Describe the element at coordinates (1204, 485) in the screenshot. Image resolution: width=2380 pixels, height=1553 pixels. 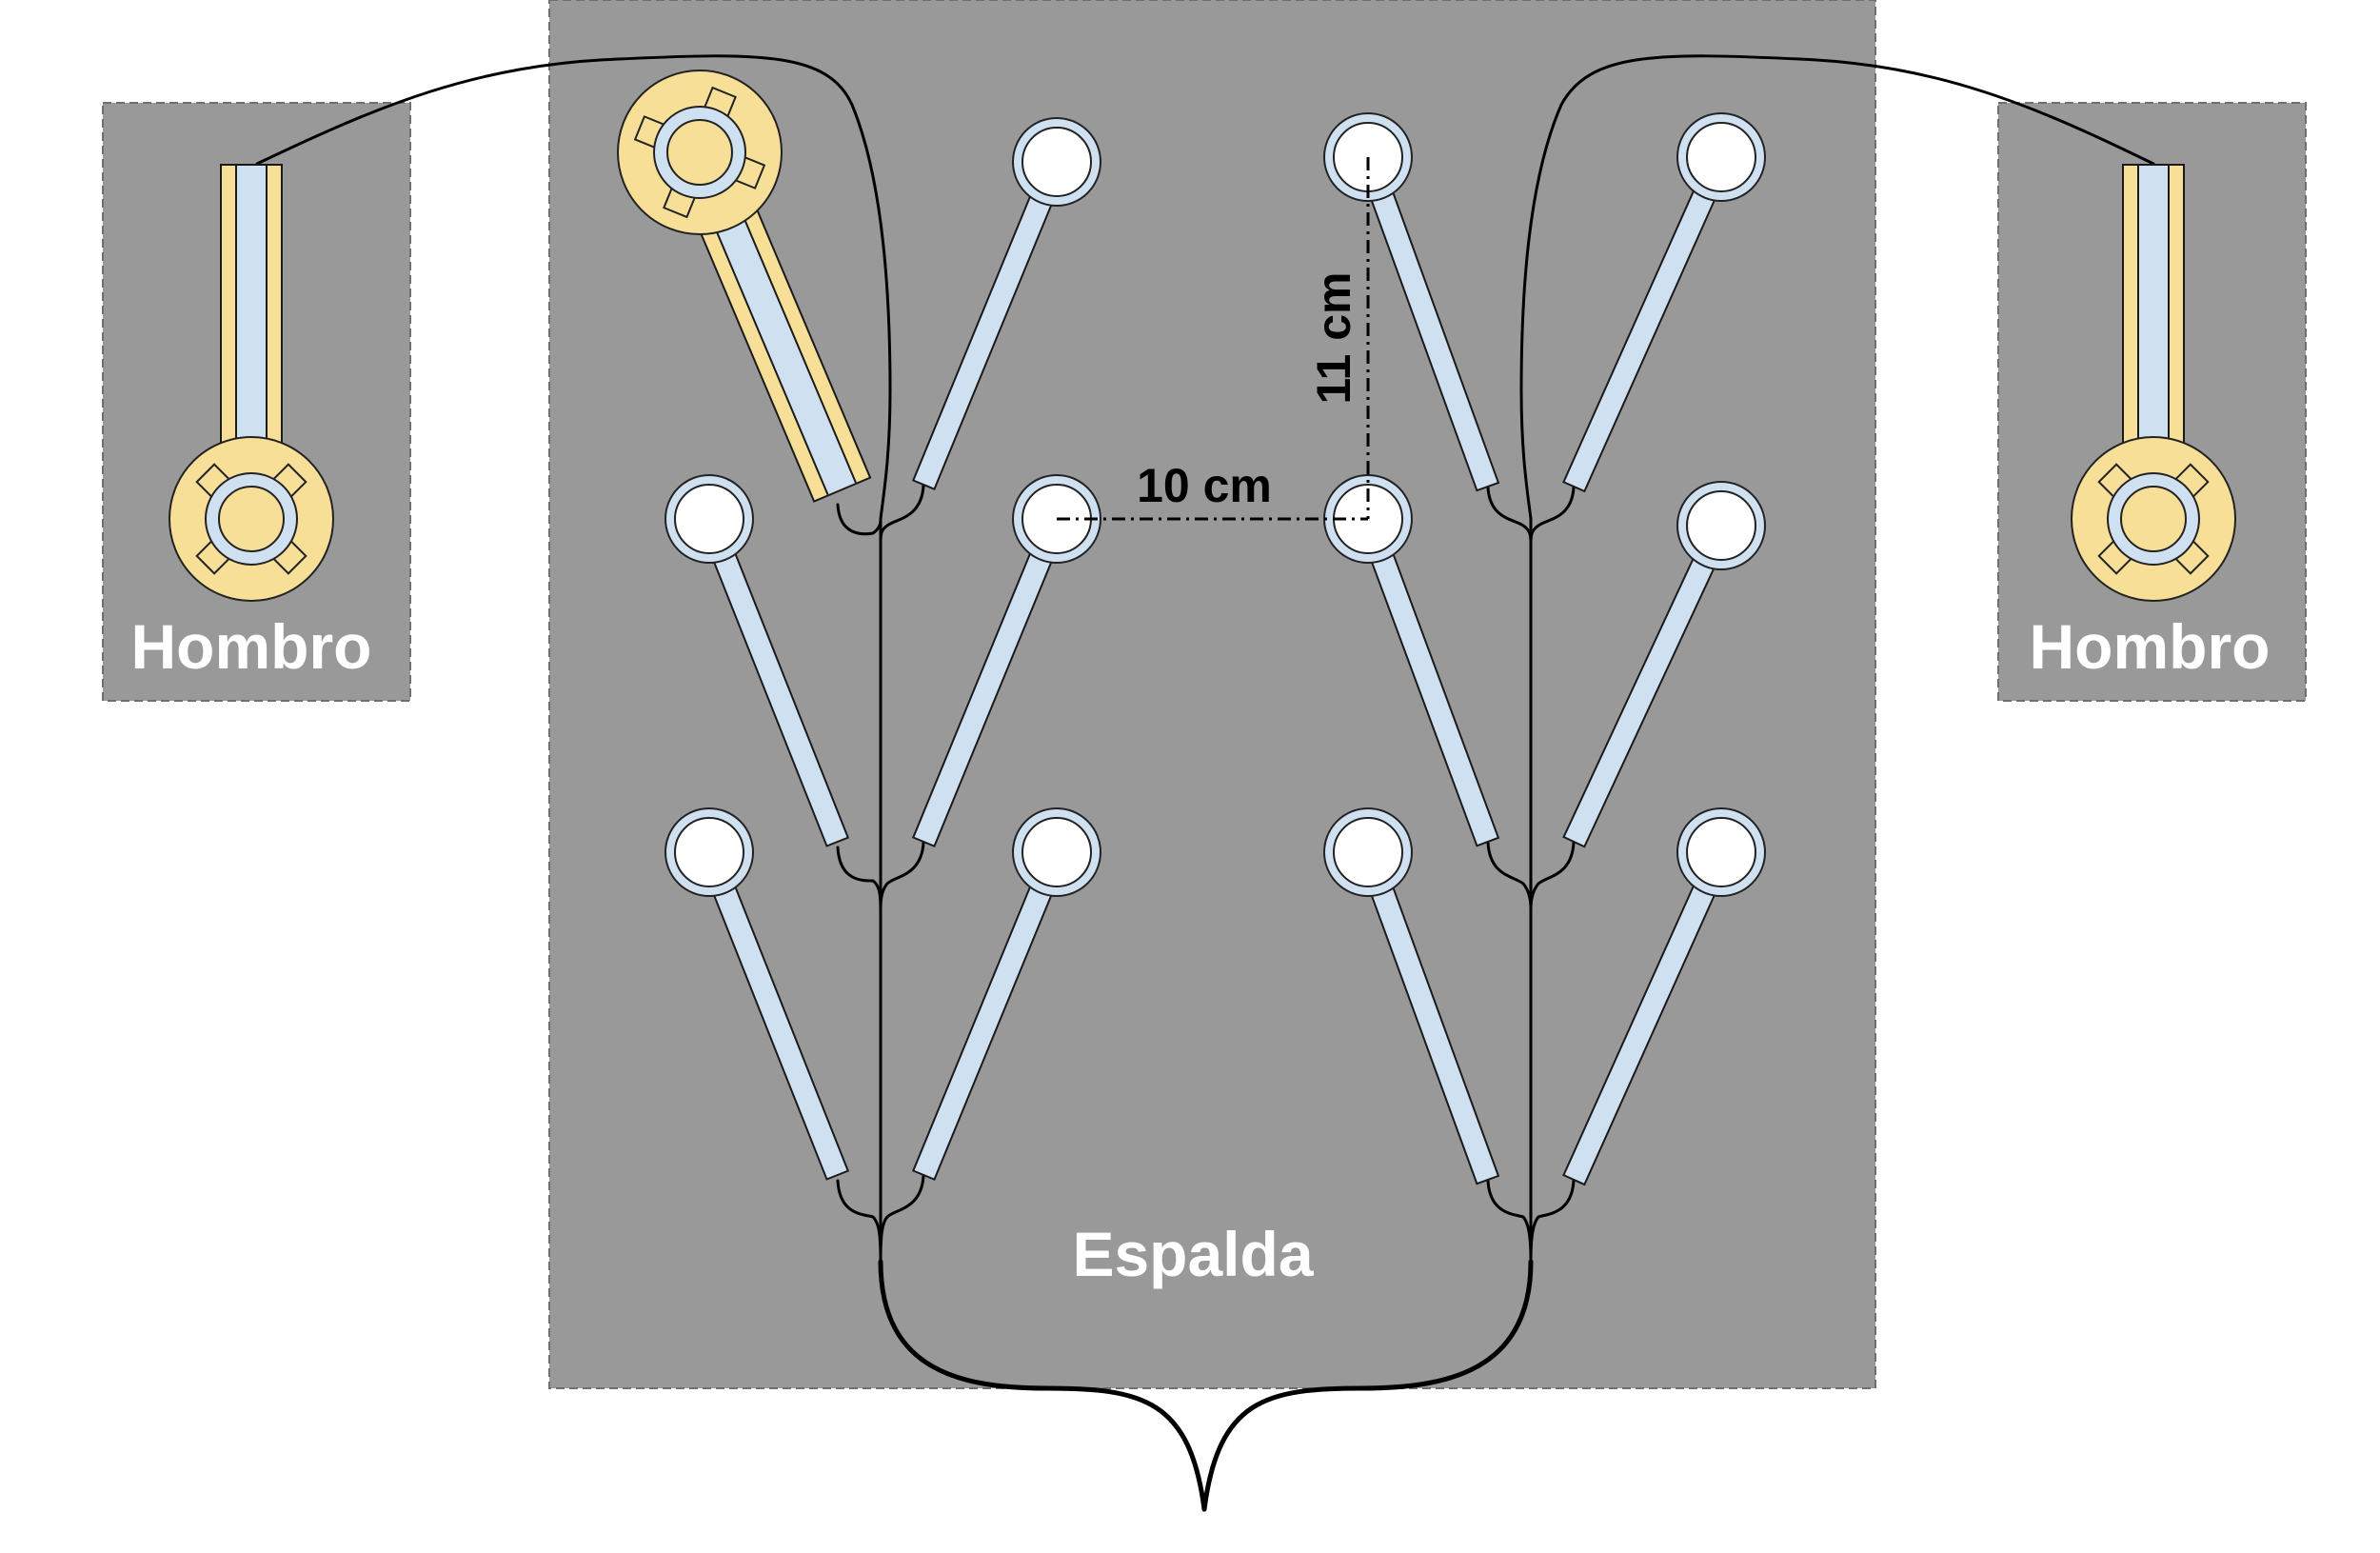
I see `horizontal-dimension-label: 10 cm` at that location.